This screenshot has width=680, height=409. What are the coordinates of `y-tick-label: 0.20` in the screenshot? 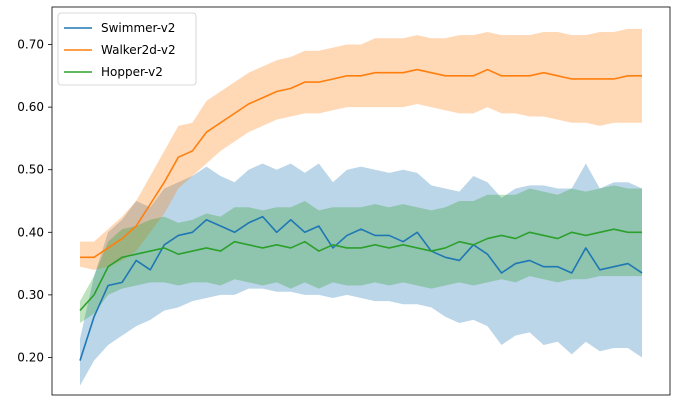 It's located at (30, 357).